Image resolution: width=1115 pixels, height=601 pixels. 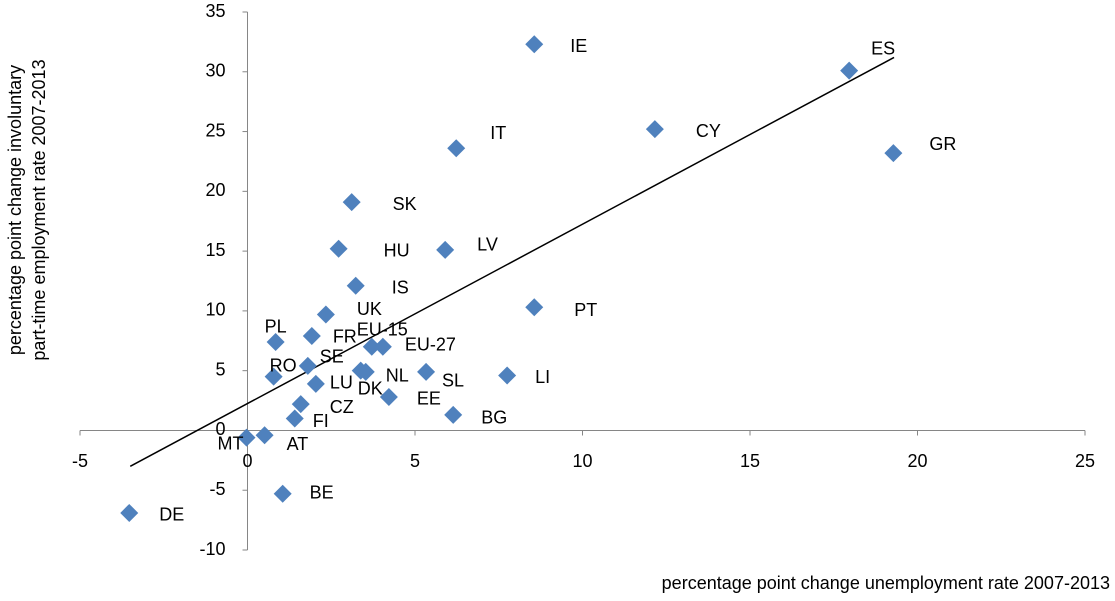 What do you see at coordinates (397, 250) in the screenshot?
I see `point-label: HU` at bounding box center [397, 250].